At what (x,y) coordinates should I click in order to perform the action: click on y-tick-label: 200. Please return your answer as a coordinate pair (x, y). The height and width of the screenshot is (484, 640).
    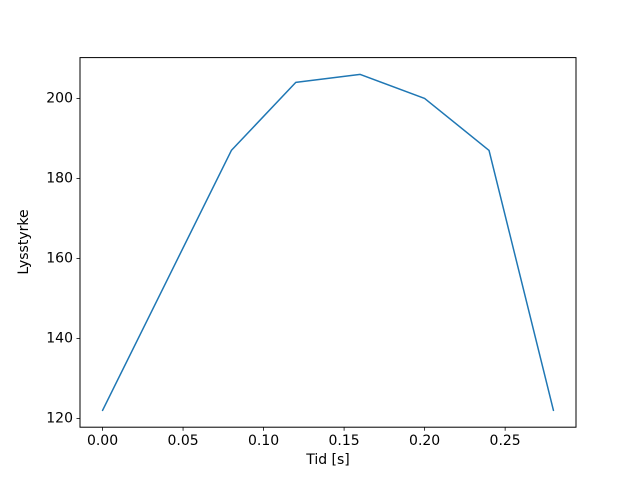
    Looking at the image, I should click on (59, 98).